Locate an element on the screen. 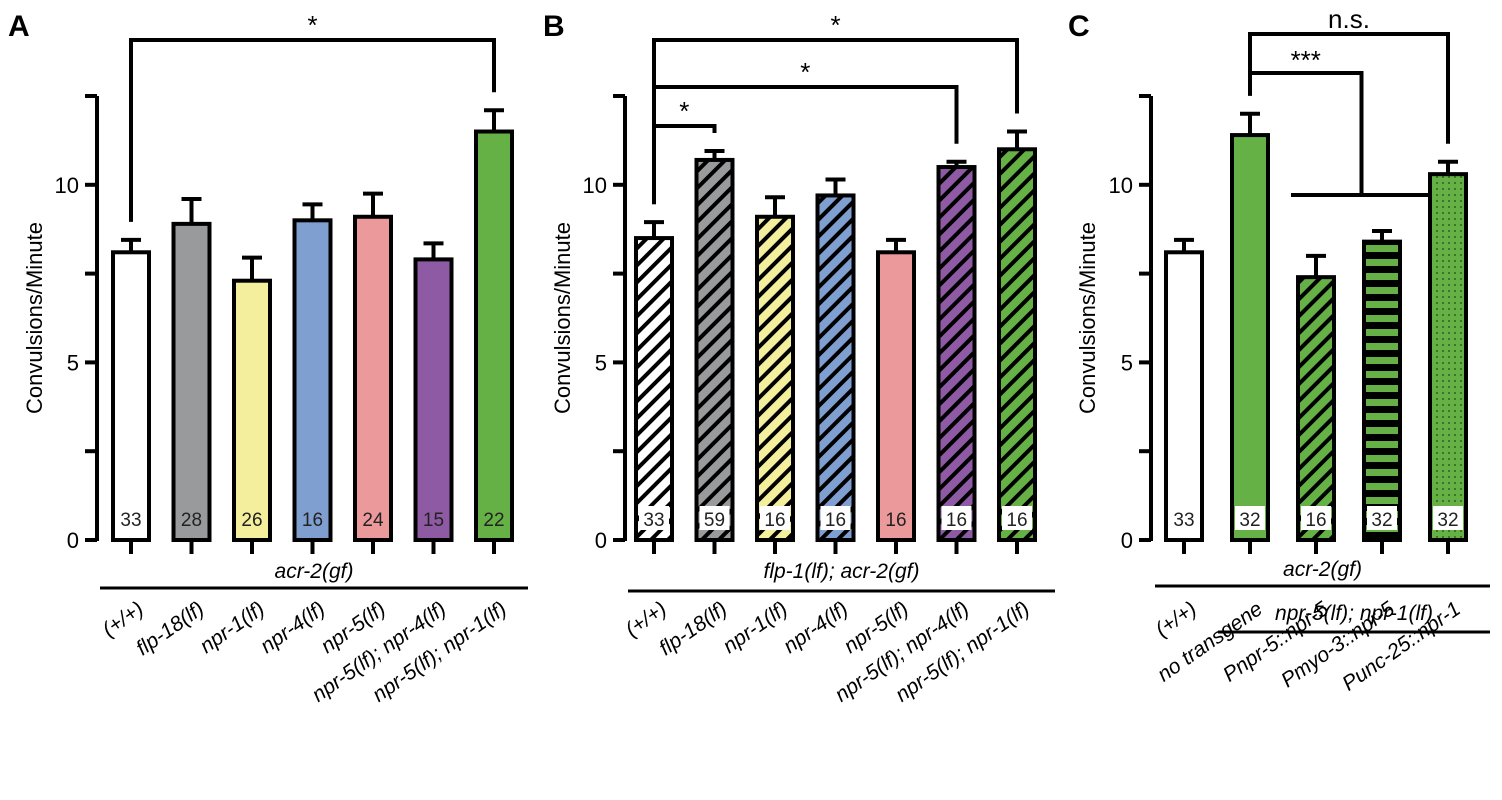 The image size is (1502, 800). group-label: npr-5(lf); npr-1(lf) is located at coordinates (1354, 613).